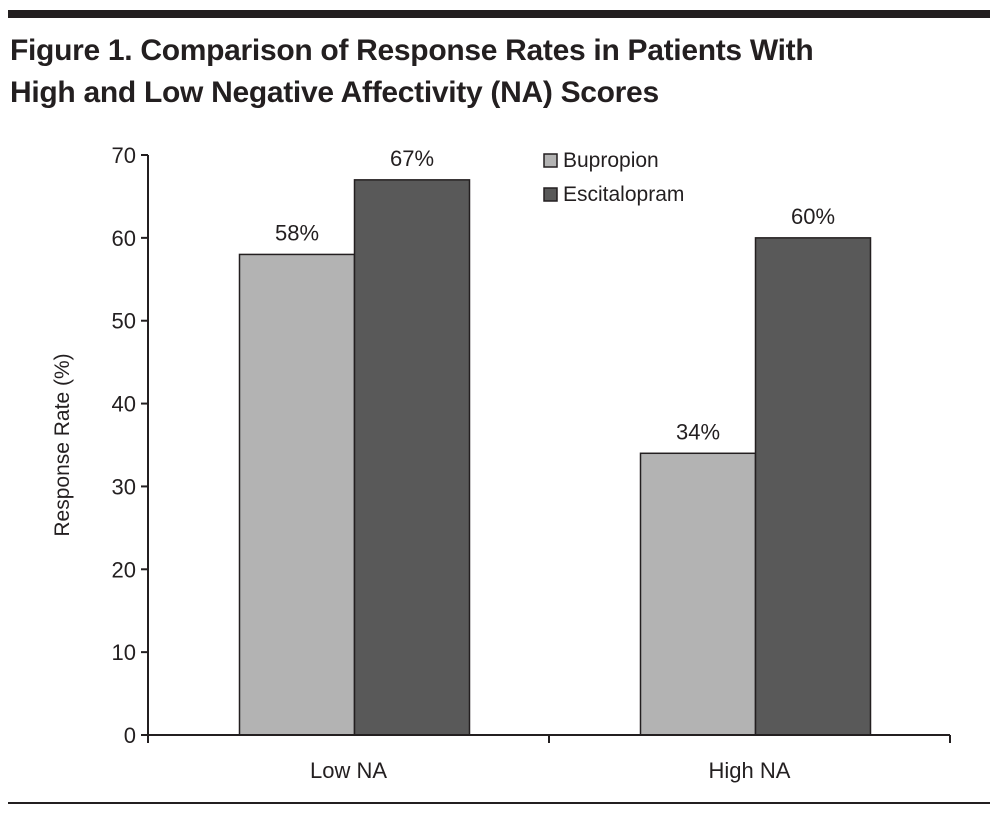 Image resolution: width=1000 pixels, height=815 pixels. I want to click on y-tick-label: 20, so click(124, 569).